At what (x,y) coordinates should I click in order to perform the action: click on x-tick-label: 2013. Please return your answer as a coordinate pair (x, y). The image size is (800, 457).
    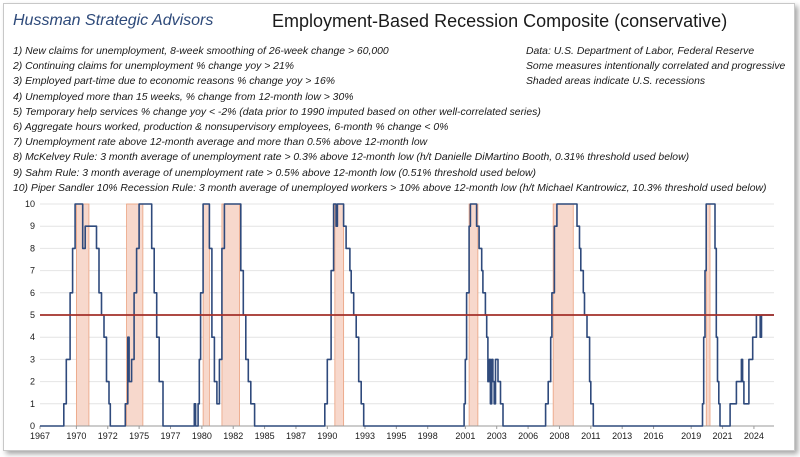
    Looking at the image, I should click on (622, 436).